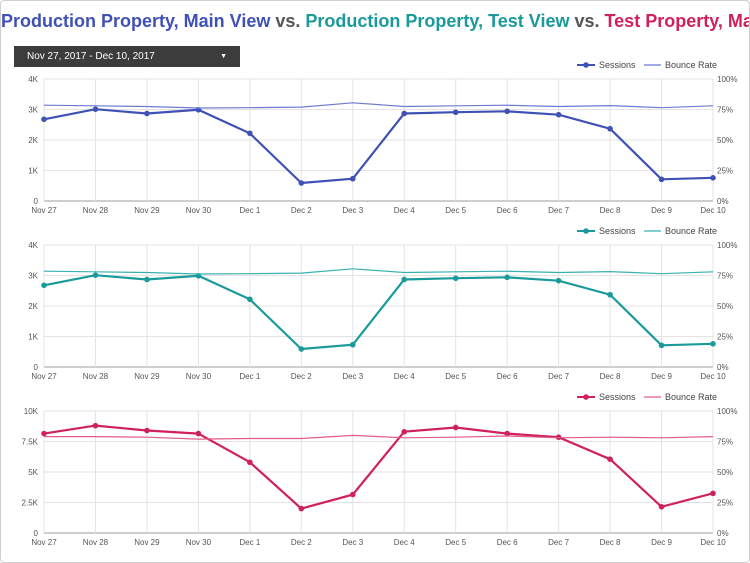 The height and width of the screenshot is (563, 750). What do you see at coordinates (33, 79) in the screenshot?
I see `left-axis-tick-label: 4K` at bounding box center [33, 79].